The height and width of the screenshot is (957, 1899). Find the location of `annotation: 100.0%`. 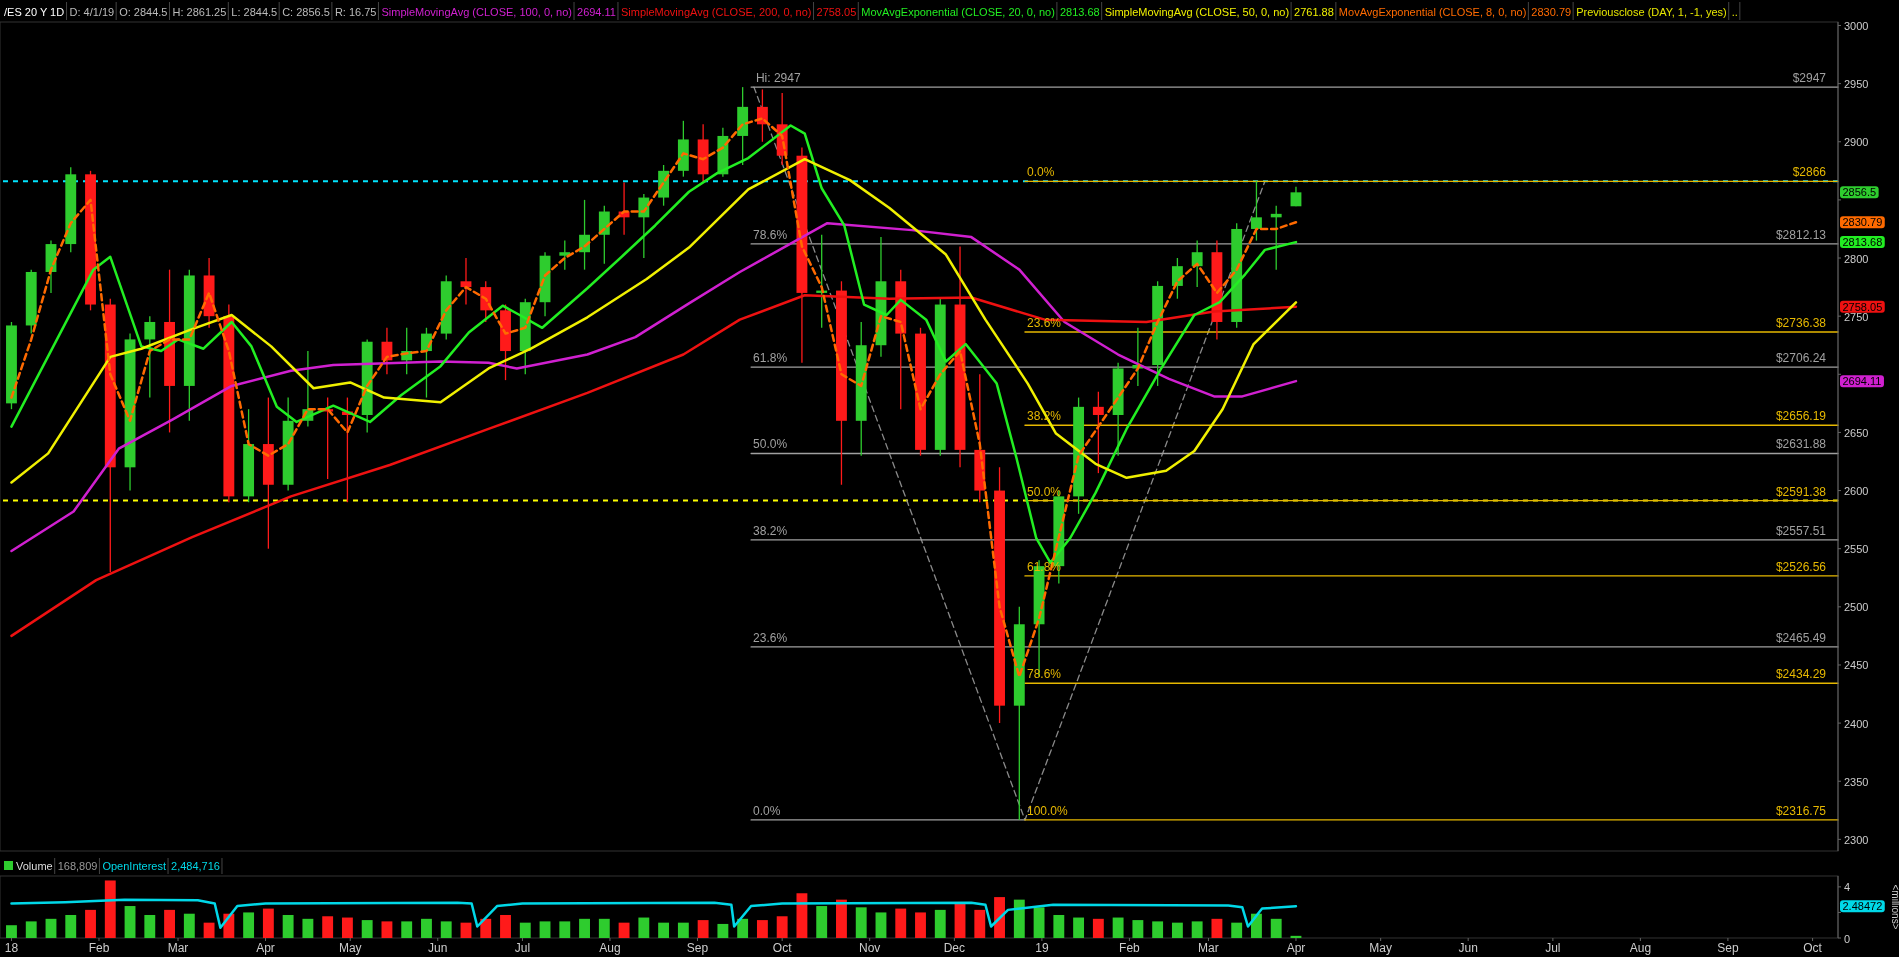

annotation: 100.0% is located at coordinates (1047, 810).